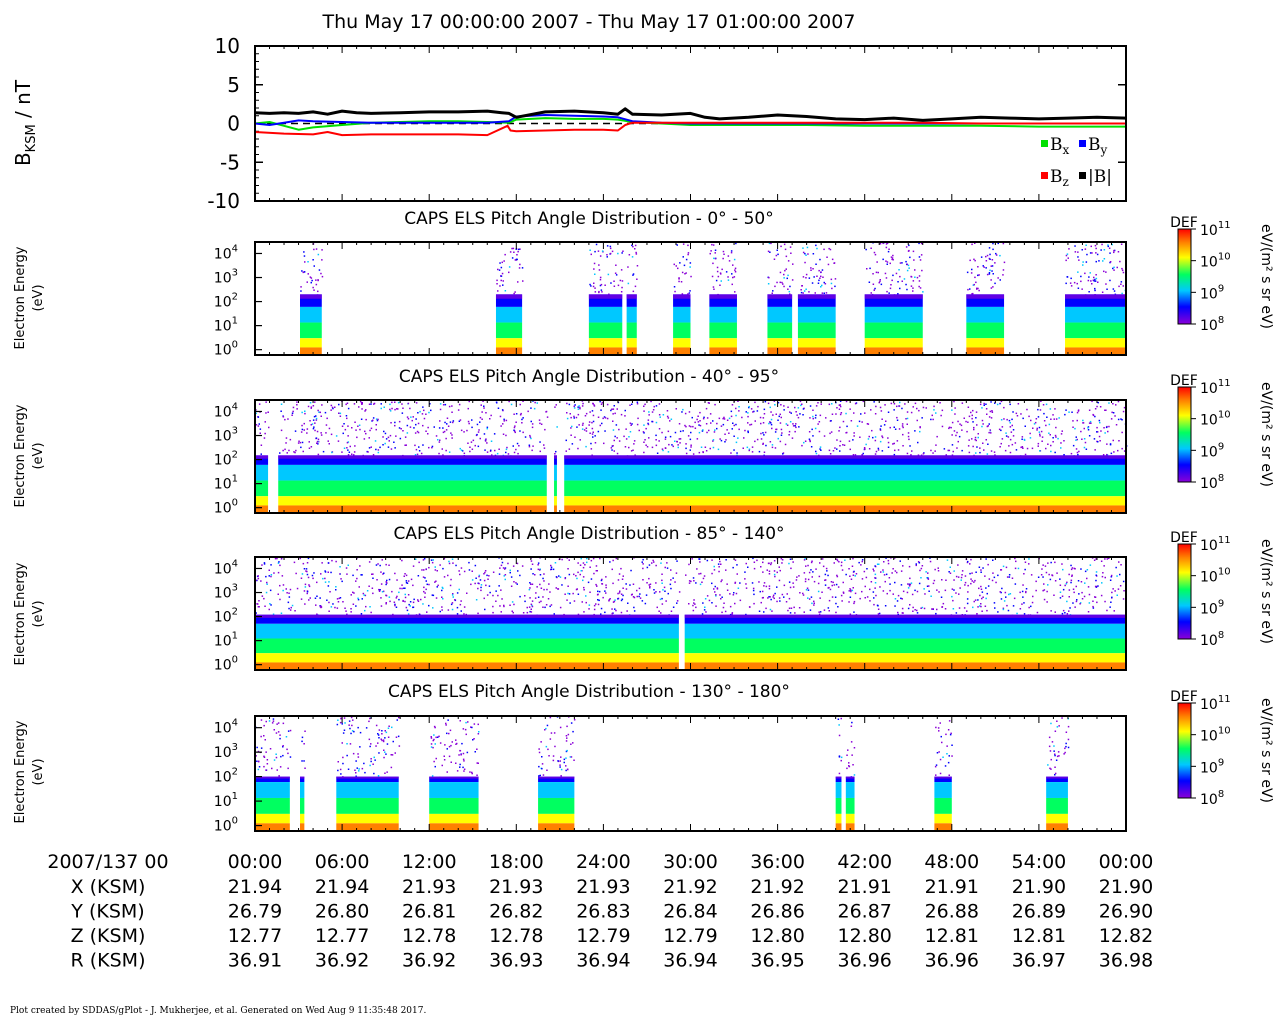 The image size is (1280, 1024). Describe the element at coordinates (367, 827) in the screenshot. I see `band-orange` at that location.